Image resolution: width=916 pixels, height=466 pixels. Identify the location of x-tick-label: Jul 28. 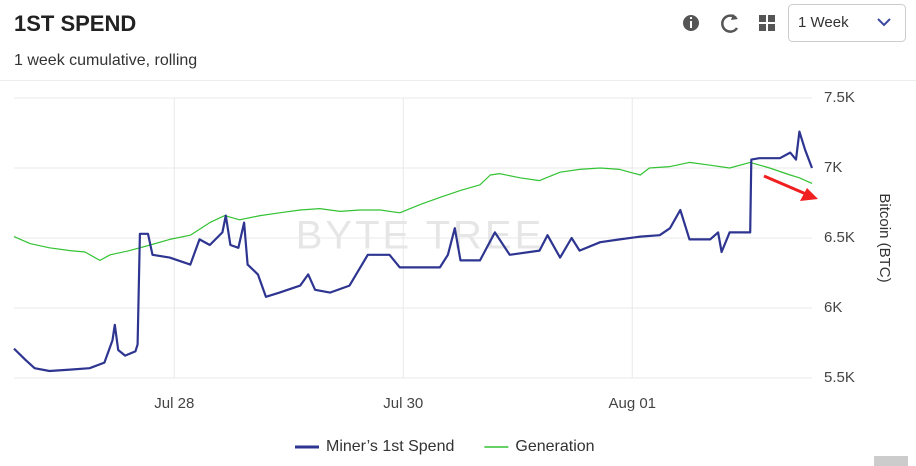
(174, 403).